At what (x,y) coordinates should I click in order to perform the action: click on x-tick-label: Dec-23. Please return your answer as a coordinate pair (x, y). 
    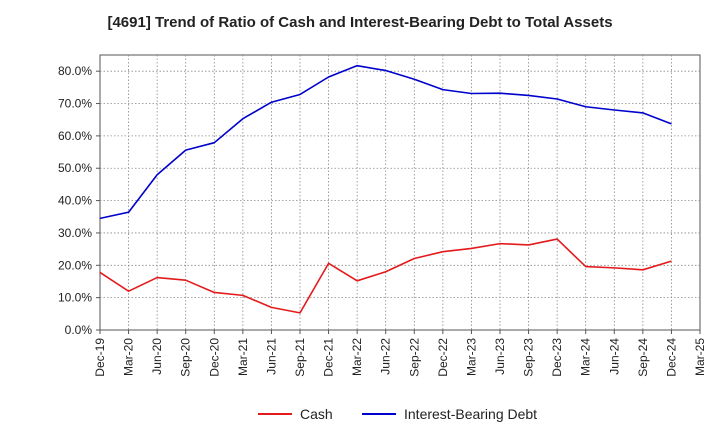
    Looking at the image, I should click on (557, 357).